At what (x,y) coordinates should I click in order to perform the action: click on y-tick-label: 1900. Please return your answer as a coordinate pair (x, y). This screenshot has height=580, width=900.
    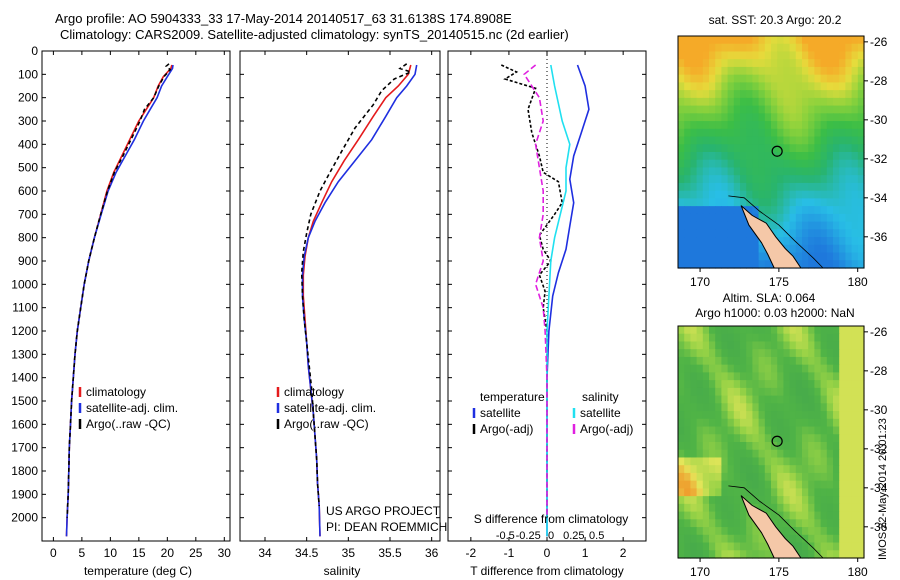
    Looking at the image, I should click on (24, 494).